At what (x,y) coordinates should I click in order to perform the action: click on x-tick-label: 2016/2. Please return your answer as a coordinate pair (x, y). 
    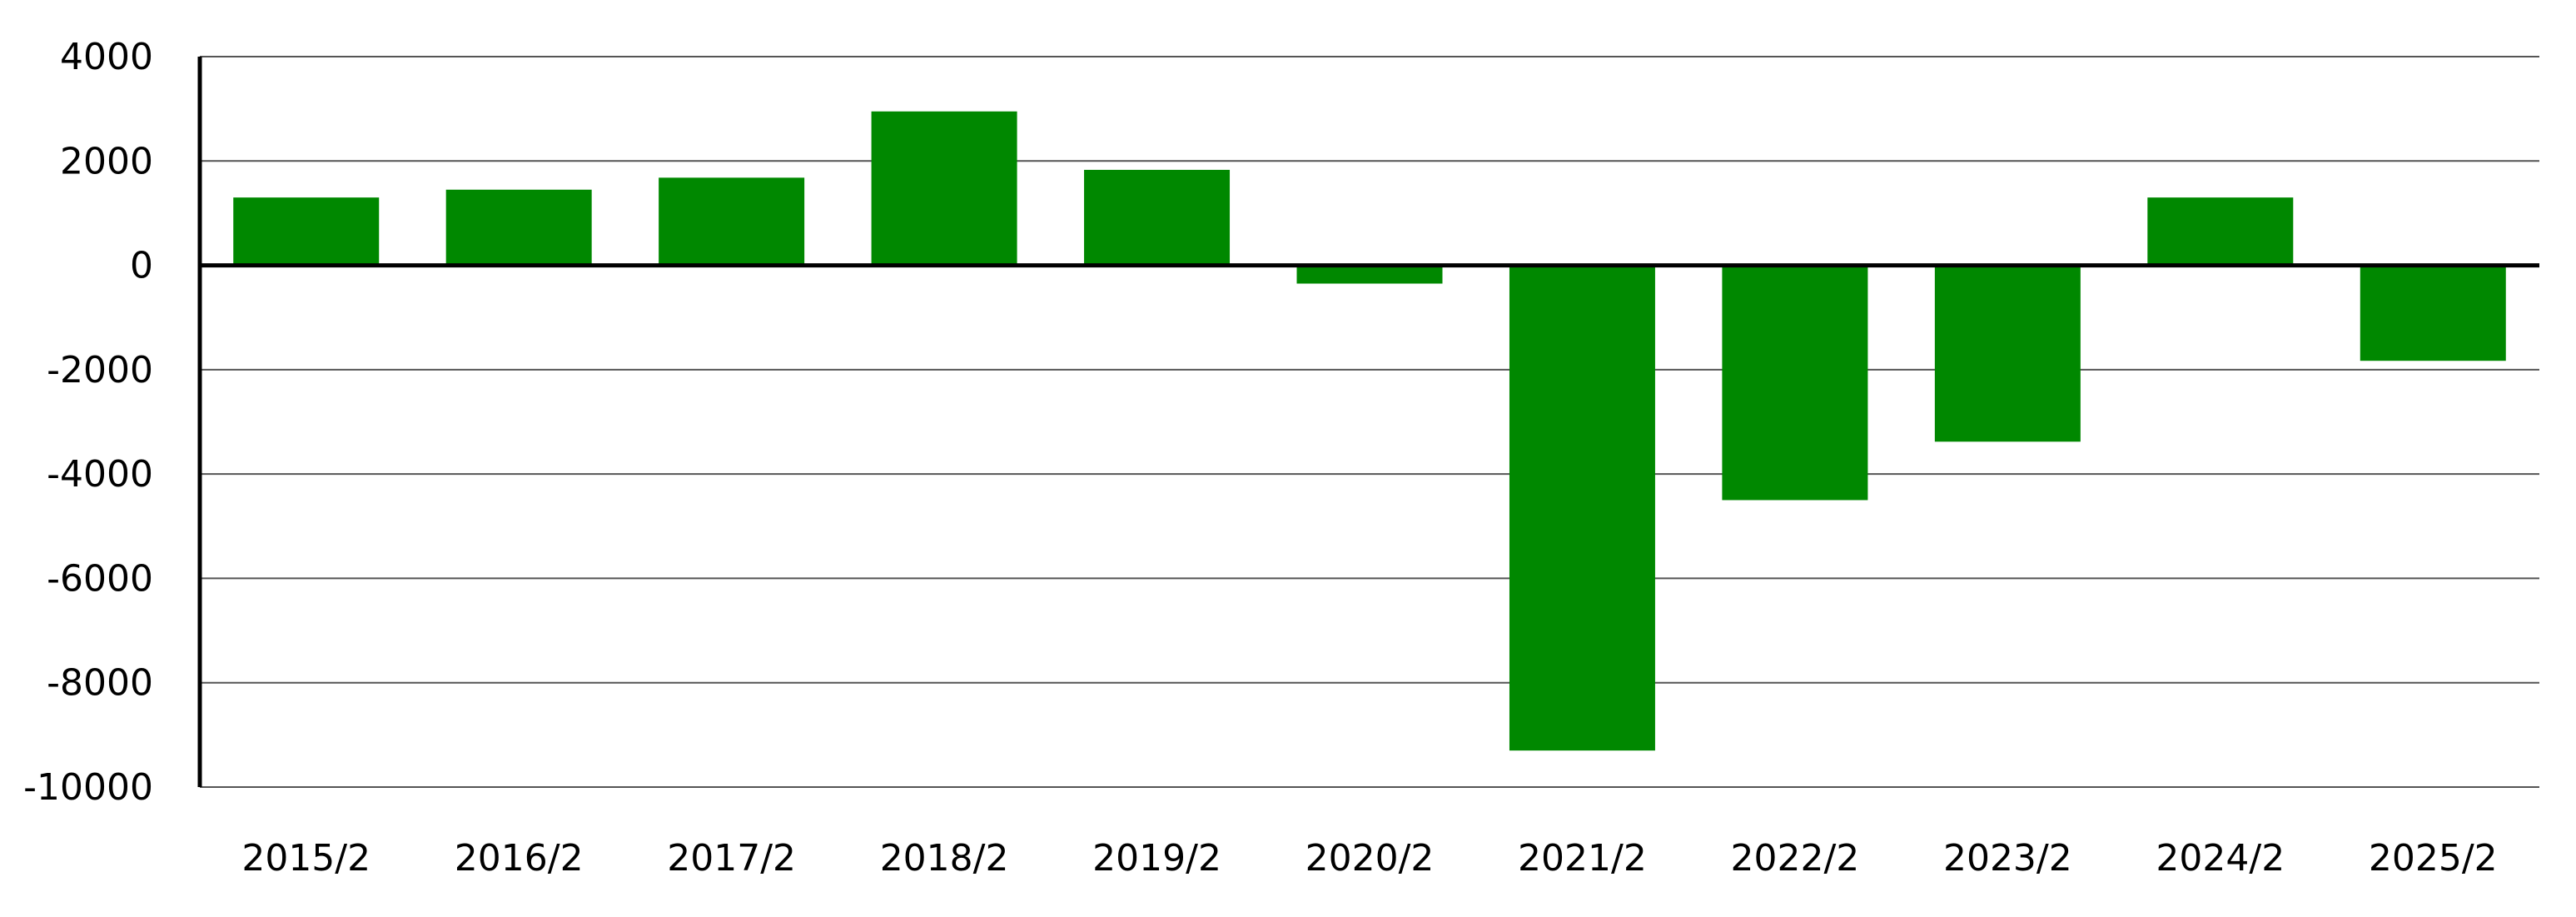
    Looking at the image, I should click on (519, 858).